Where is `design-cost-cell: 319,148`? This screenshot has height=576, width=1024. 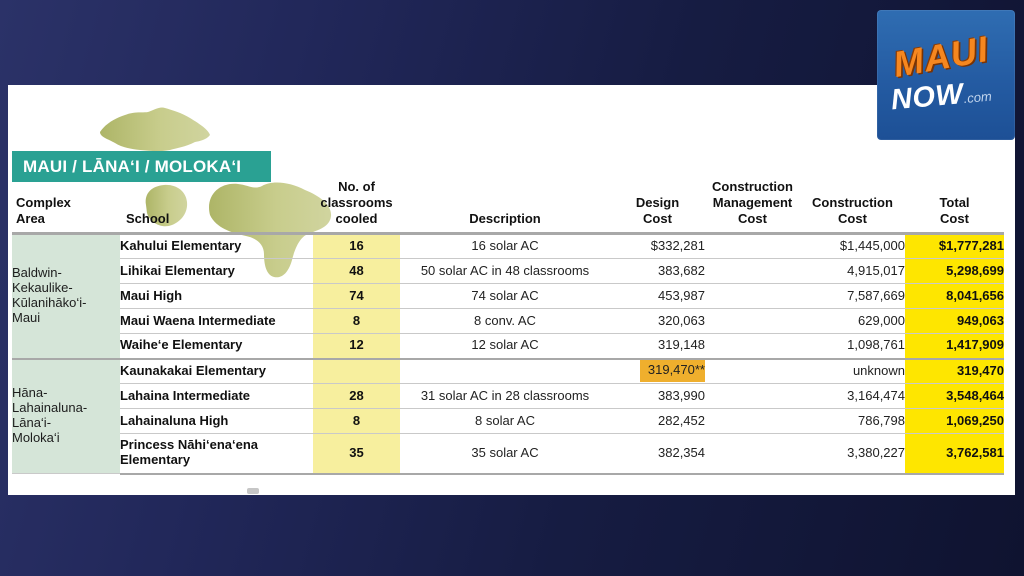 design-cost-cell: 319,148 is located at coordinates (657, 346).